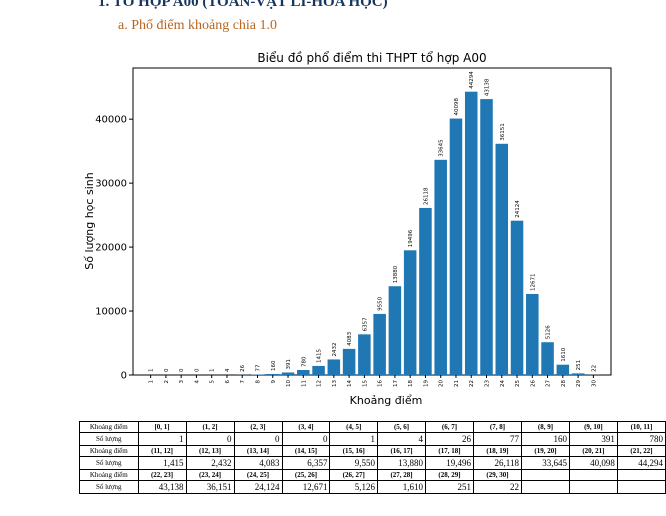  What do you see at coordinates (449, 463) in the screenshot?
I see `count-cell: 19,496` at bounding box center [449, 463].